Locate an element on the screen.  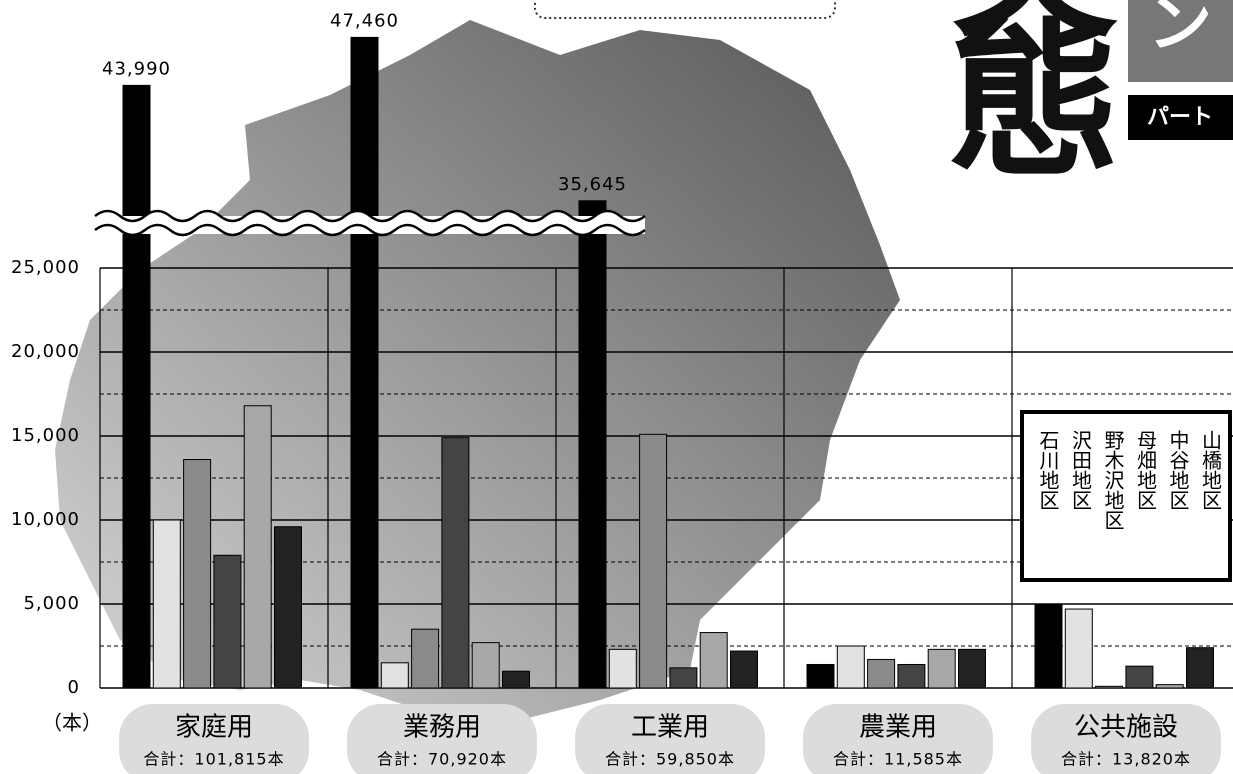
tab-label: パート is located at coordinates (1180, 117).